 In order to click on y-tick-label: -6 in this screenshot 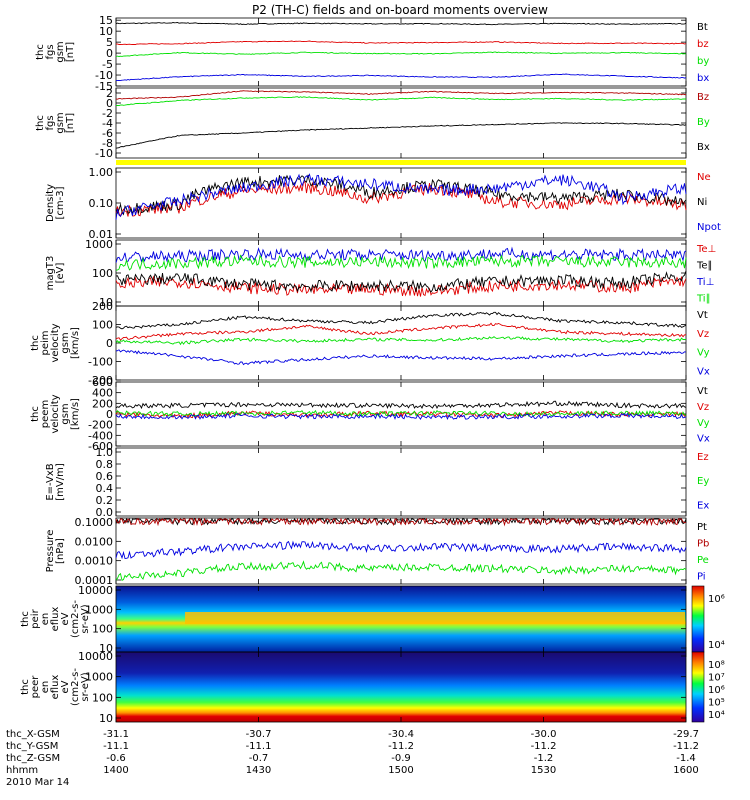, I will do `click(107, 133)`.